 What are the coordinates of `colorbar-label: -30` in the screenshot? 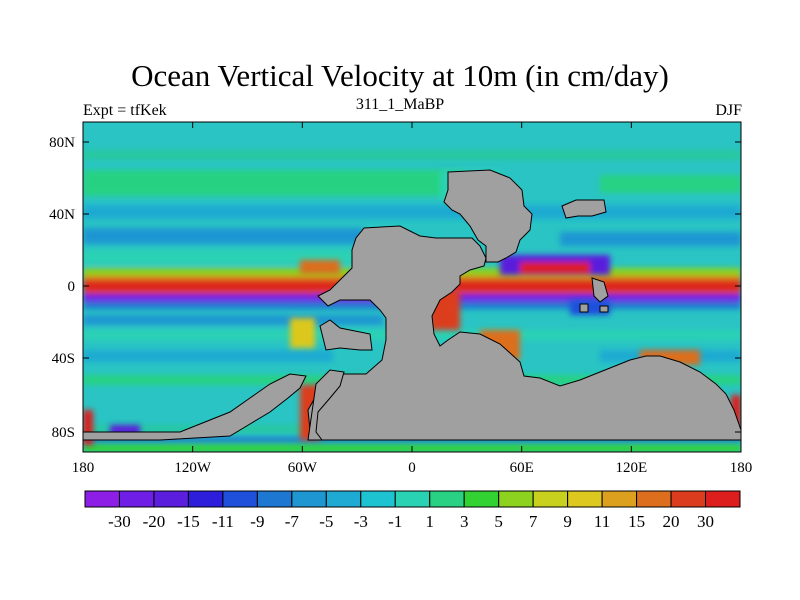 It's located at (119, 521).